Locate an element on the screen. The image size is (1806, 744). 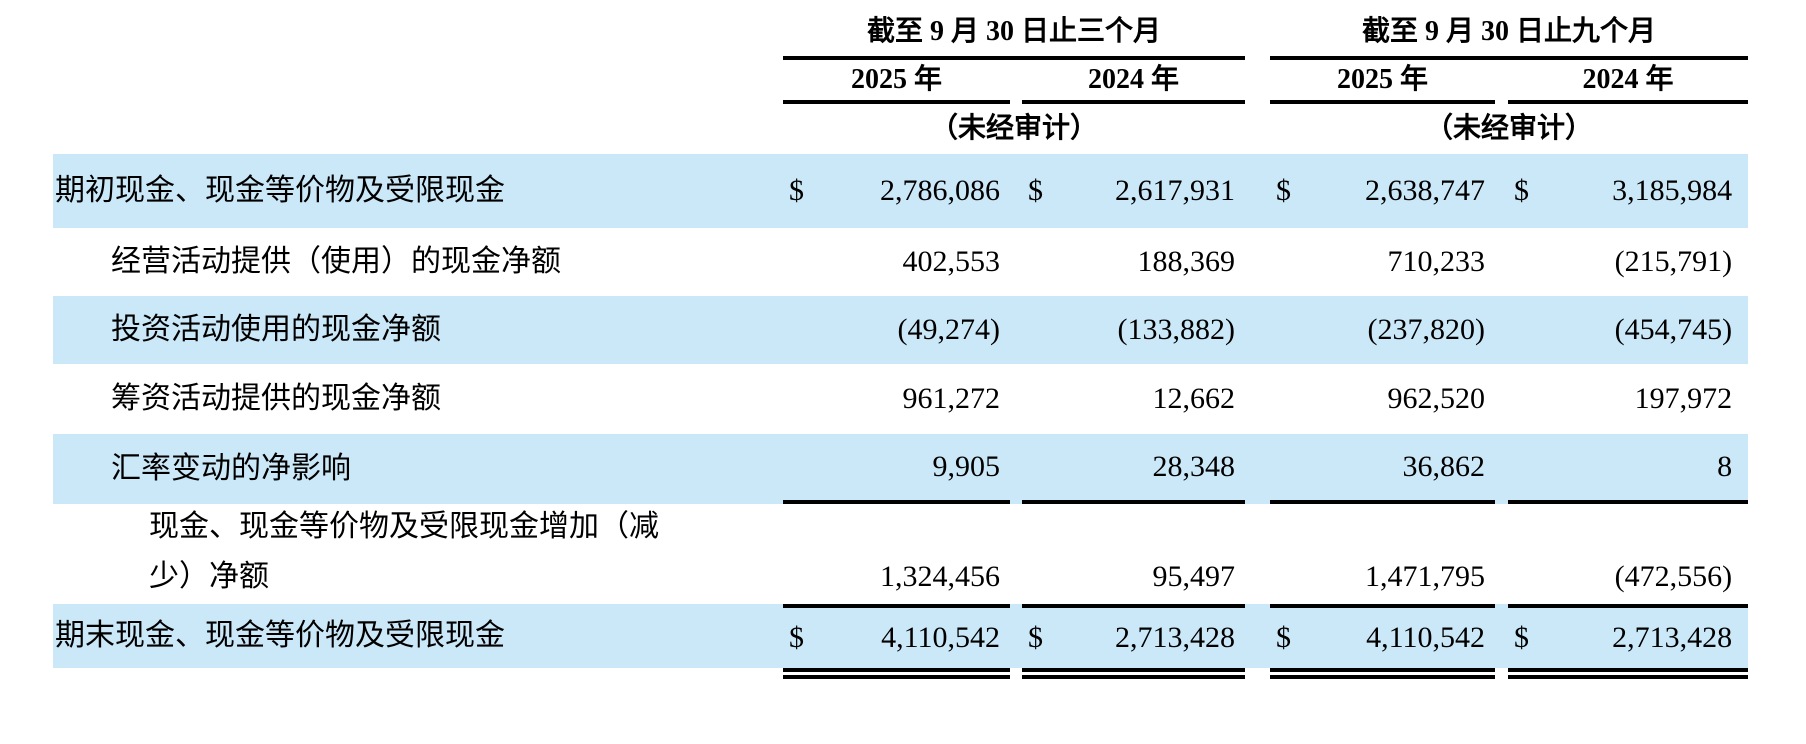
row-label: 现金、现金等价物及受限现金增加（减 is located at coordinates (404, 526).